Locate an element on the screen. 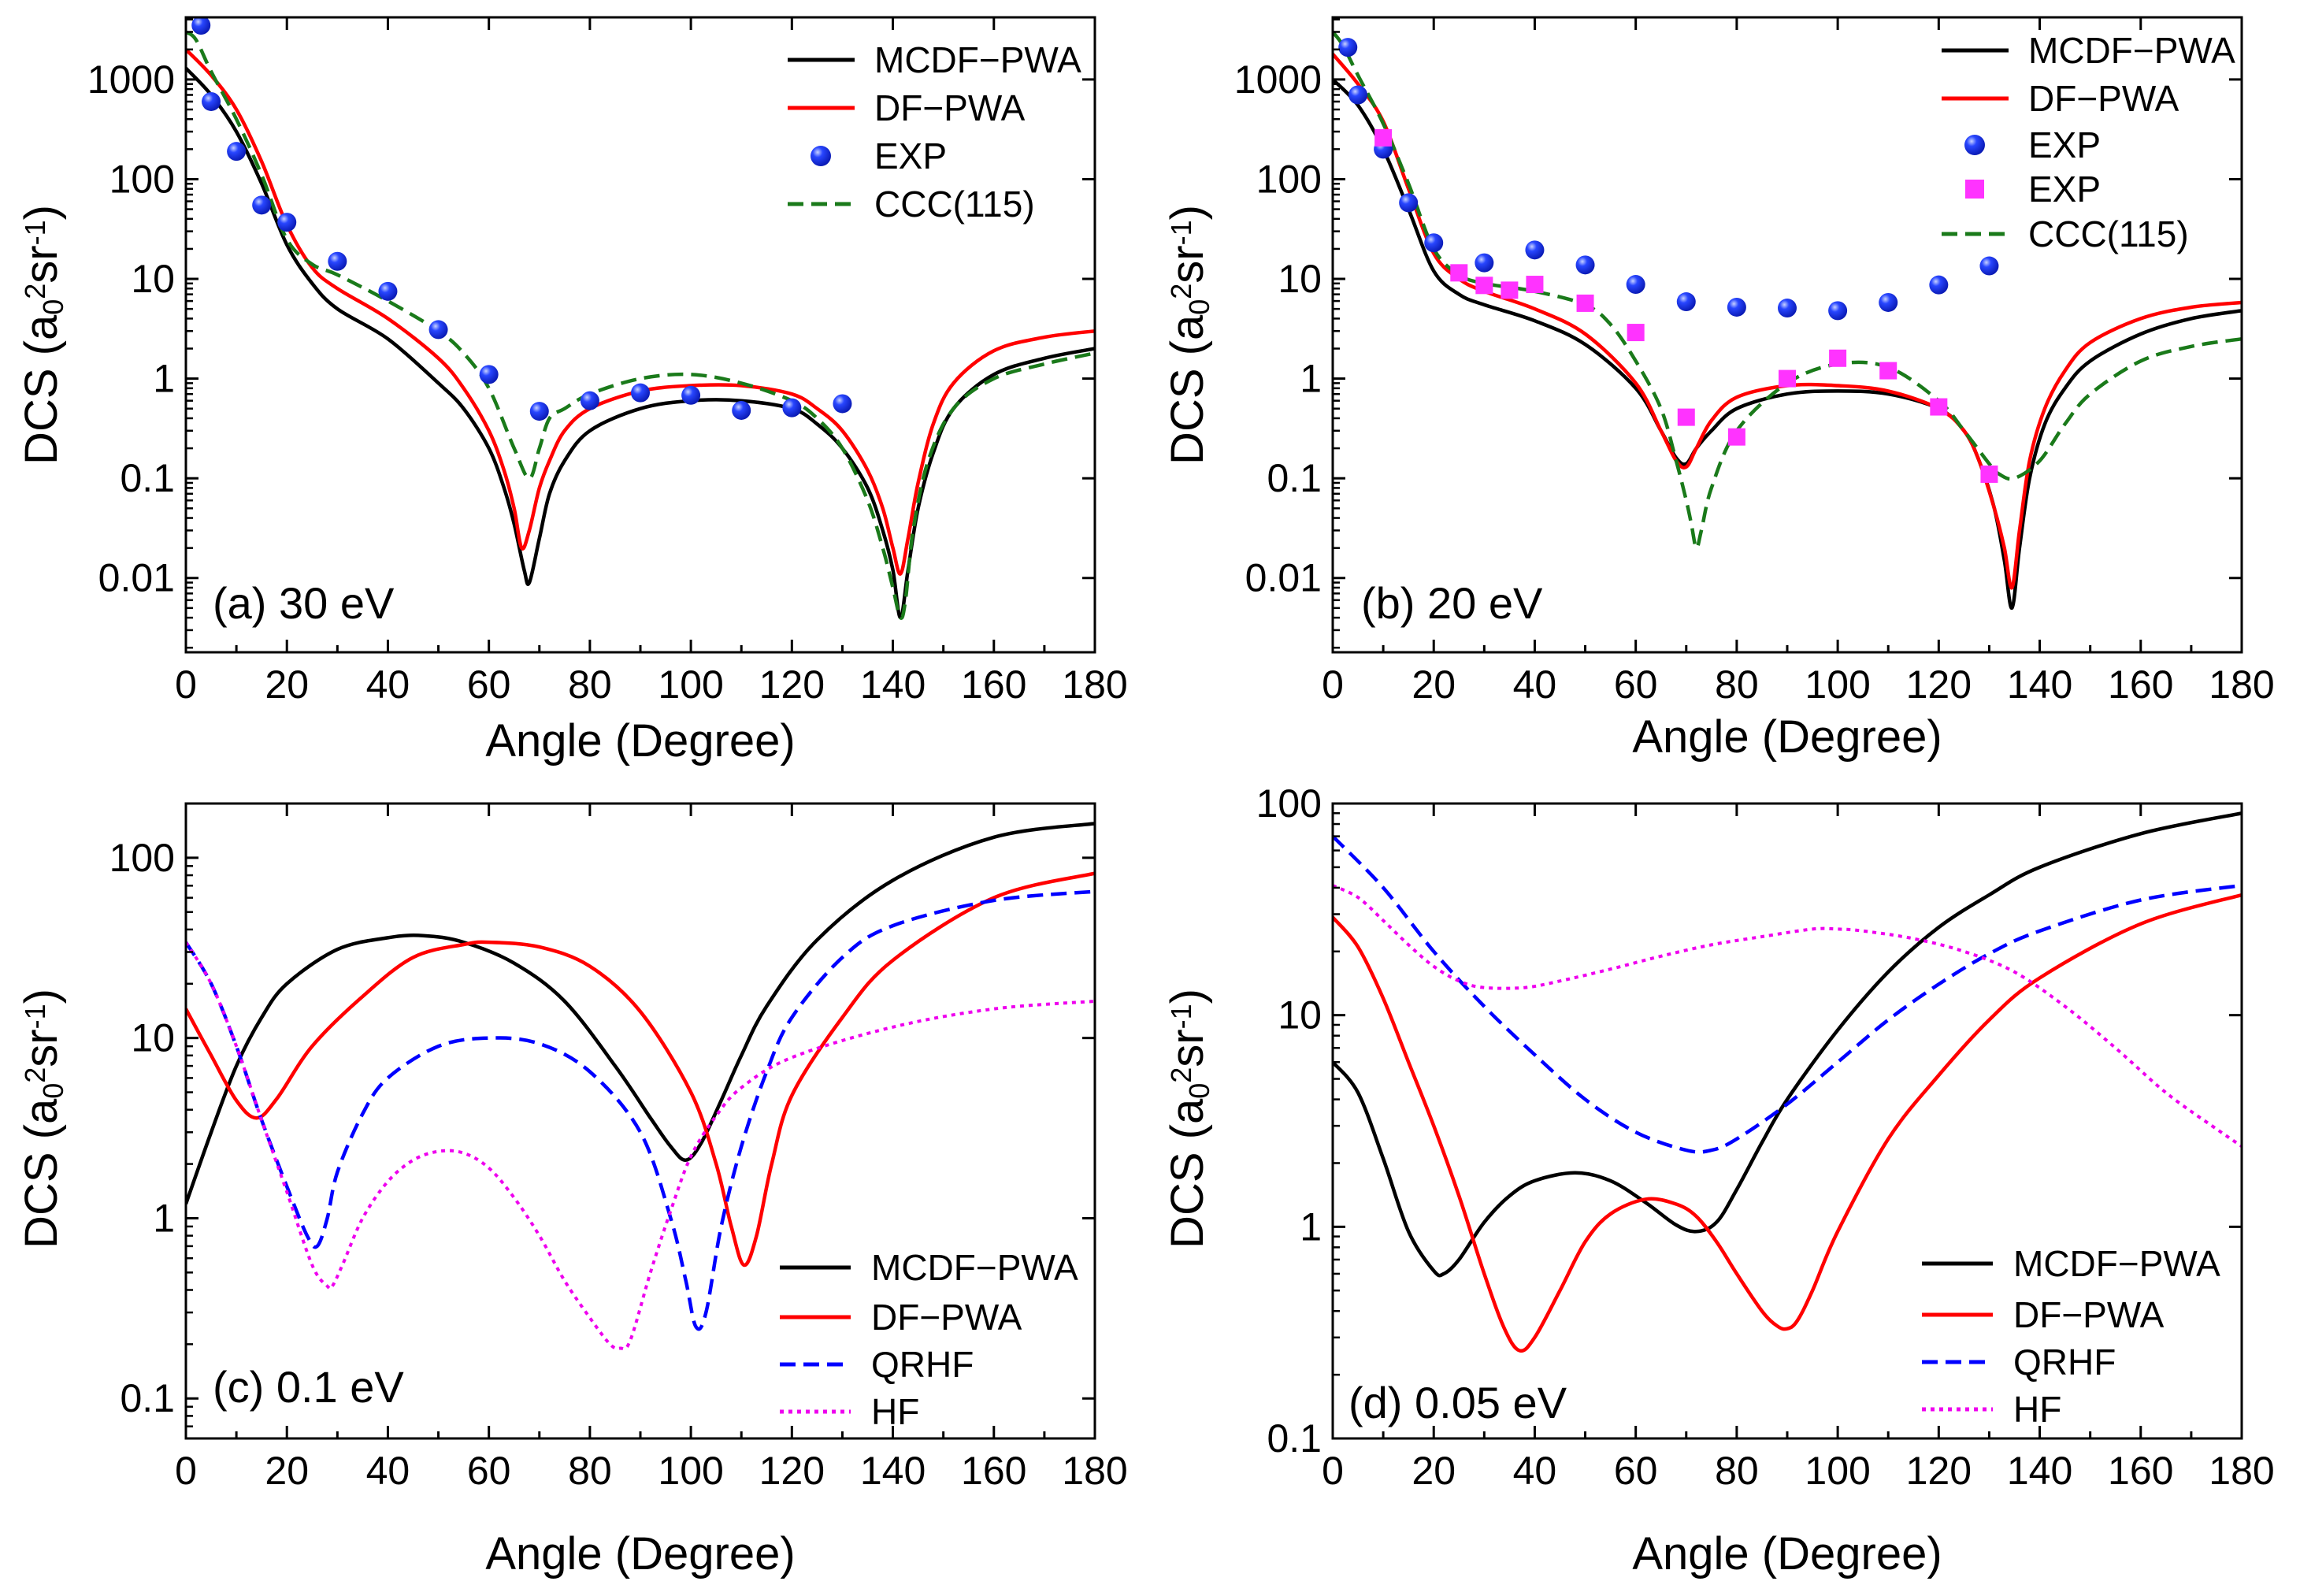 This screenshot has width=2300, height=1596. legend: MCDF−PWA DF−PWA QRHF HF is located at coordinates (2071, 1336).